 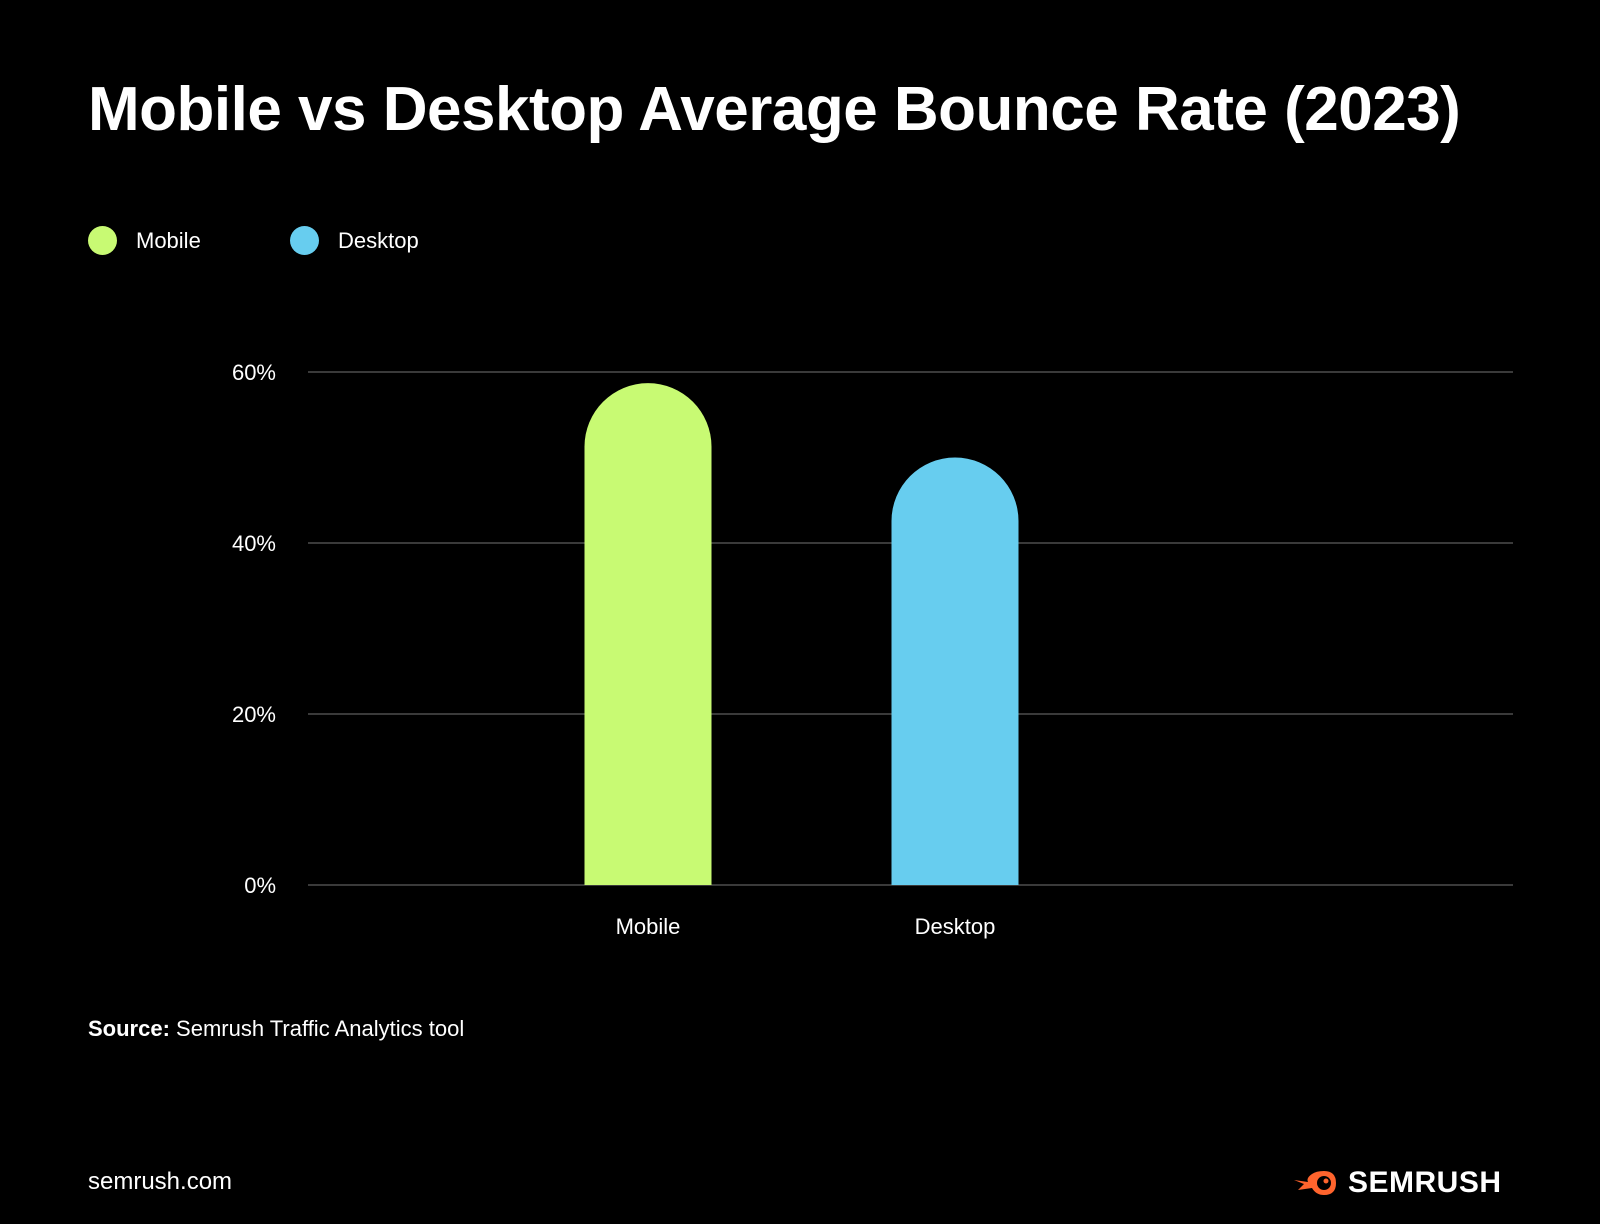 I want to click on legend-item-desktop: Desktop, so click(x=391, y=240).